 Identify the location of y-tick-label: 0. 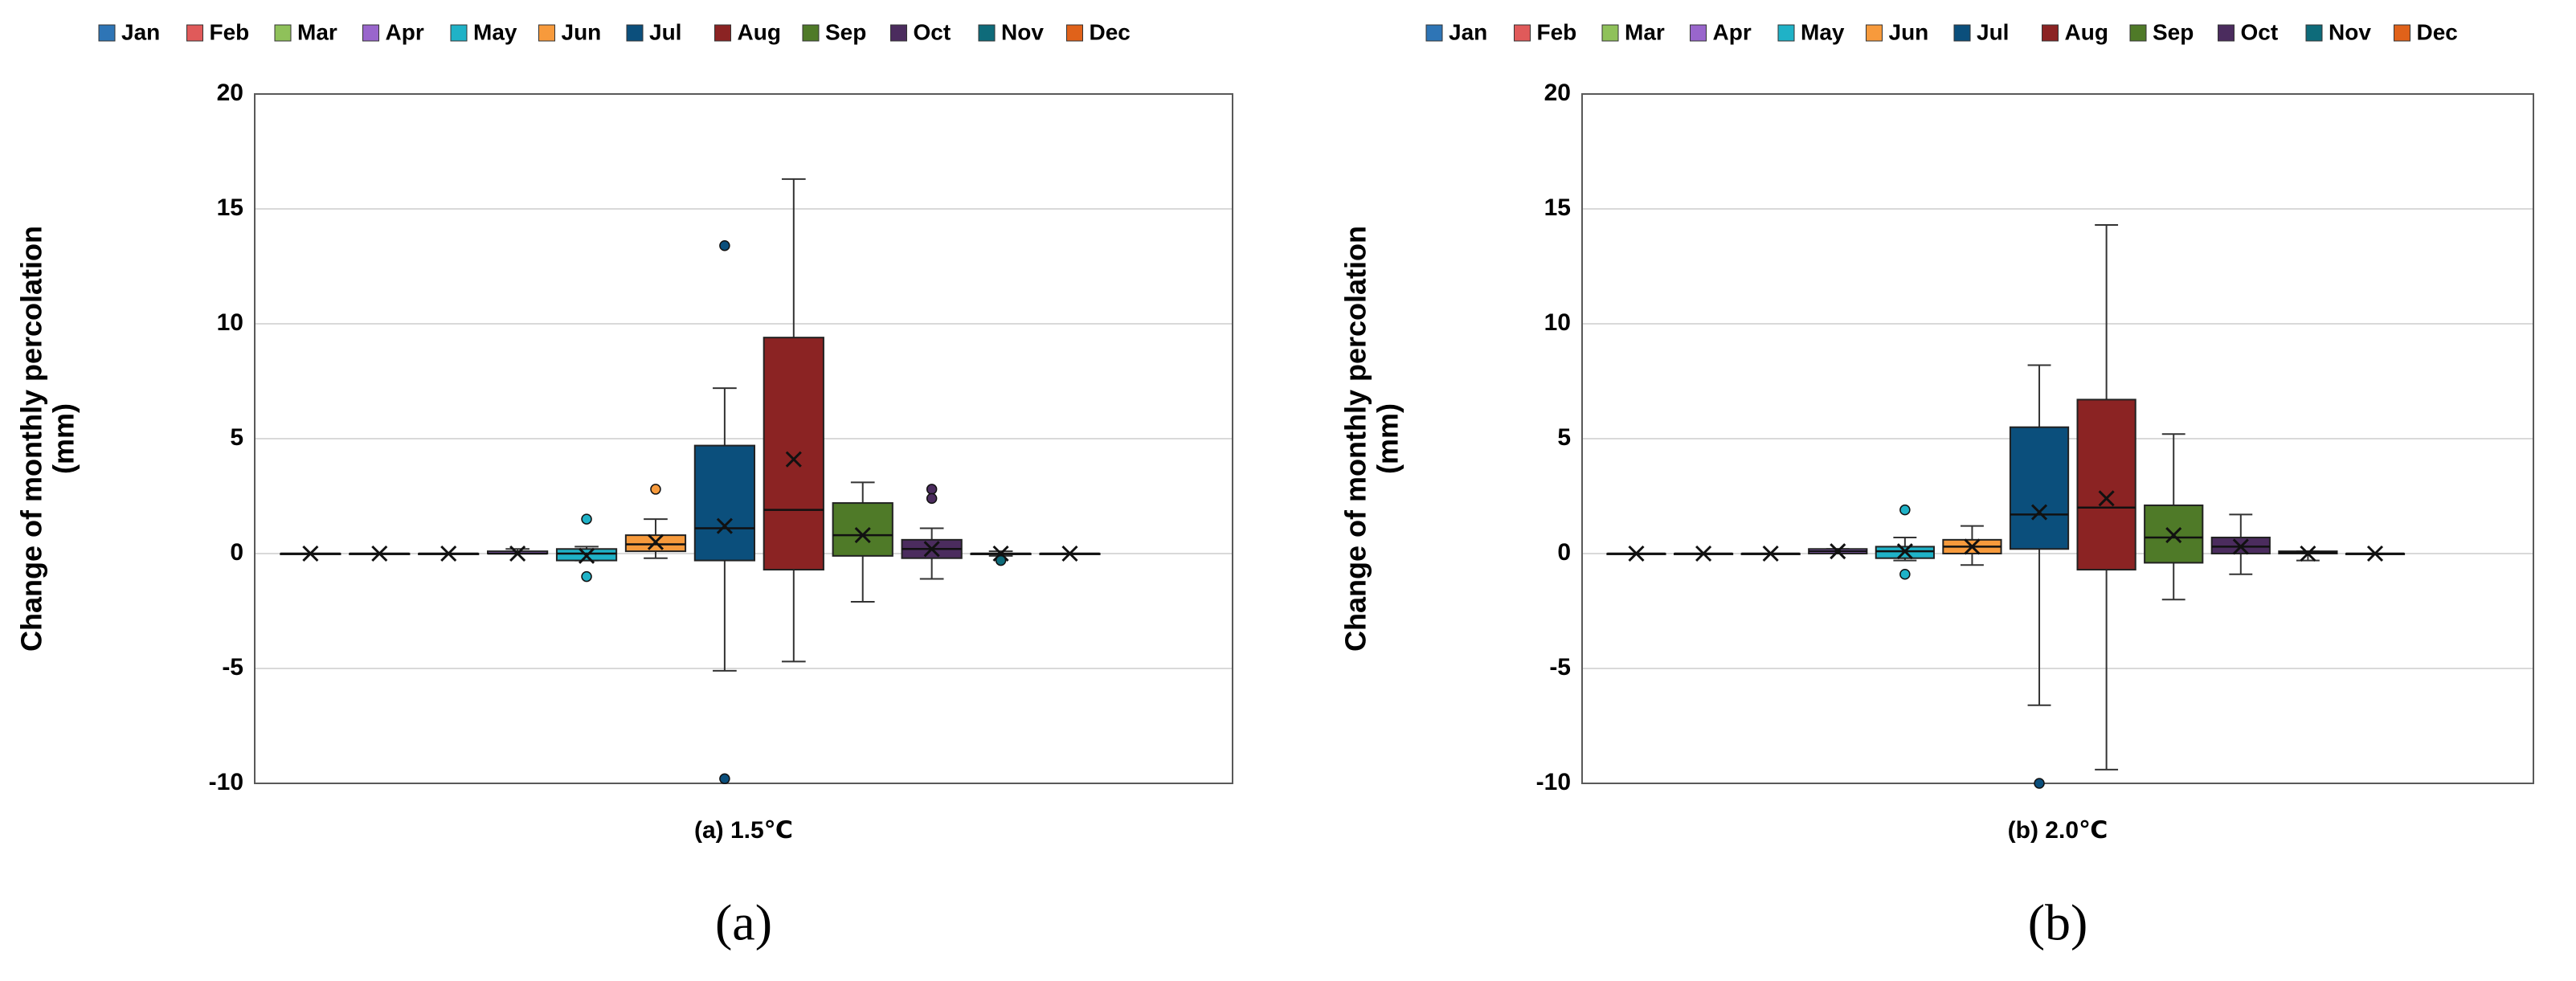
(1564, 552).